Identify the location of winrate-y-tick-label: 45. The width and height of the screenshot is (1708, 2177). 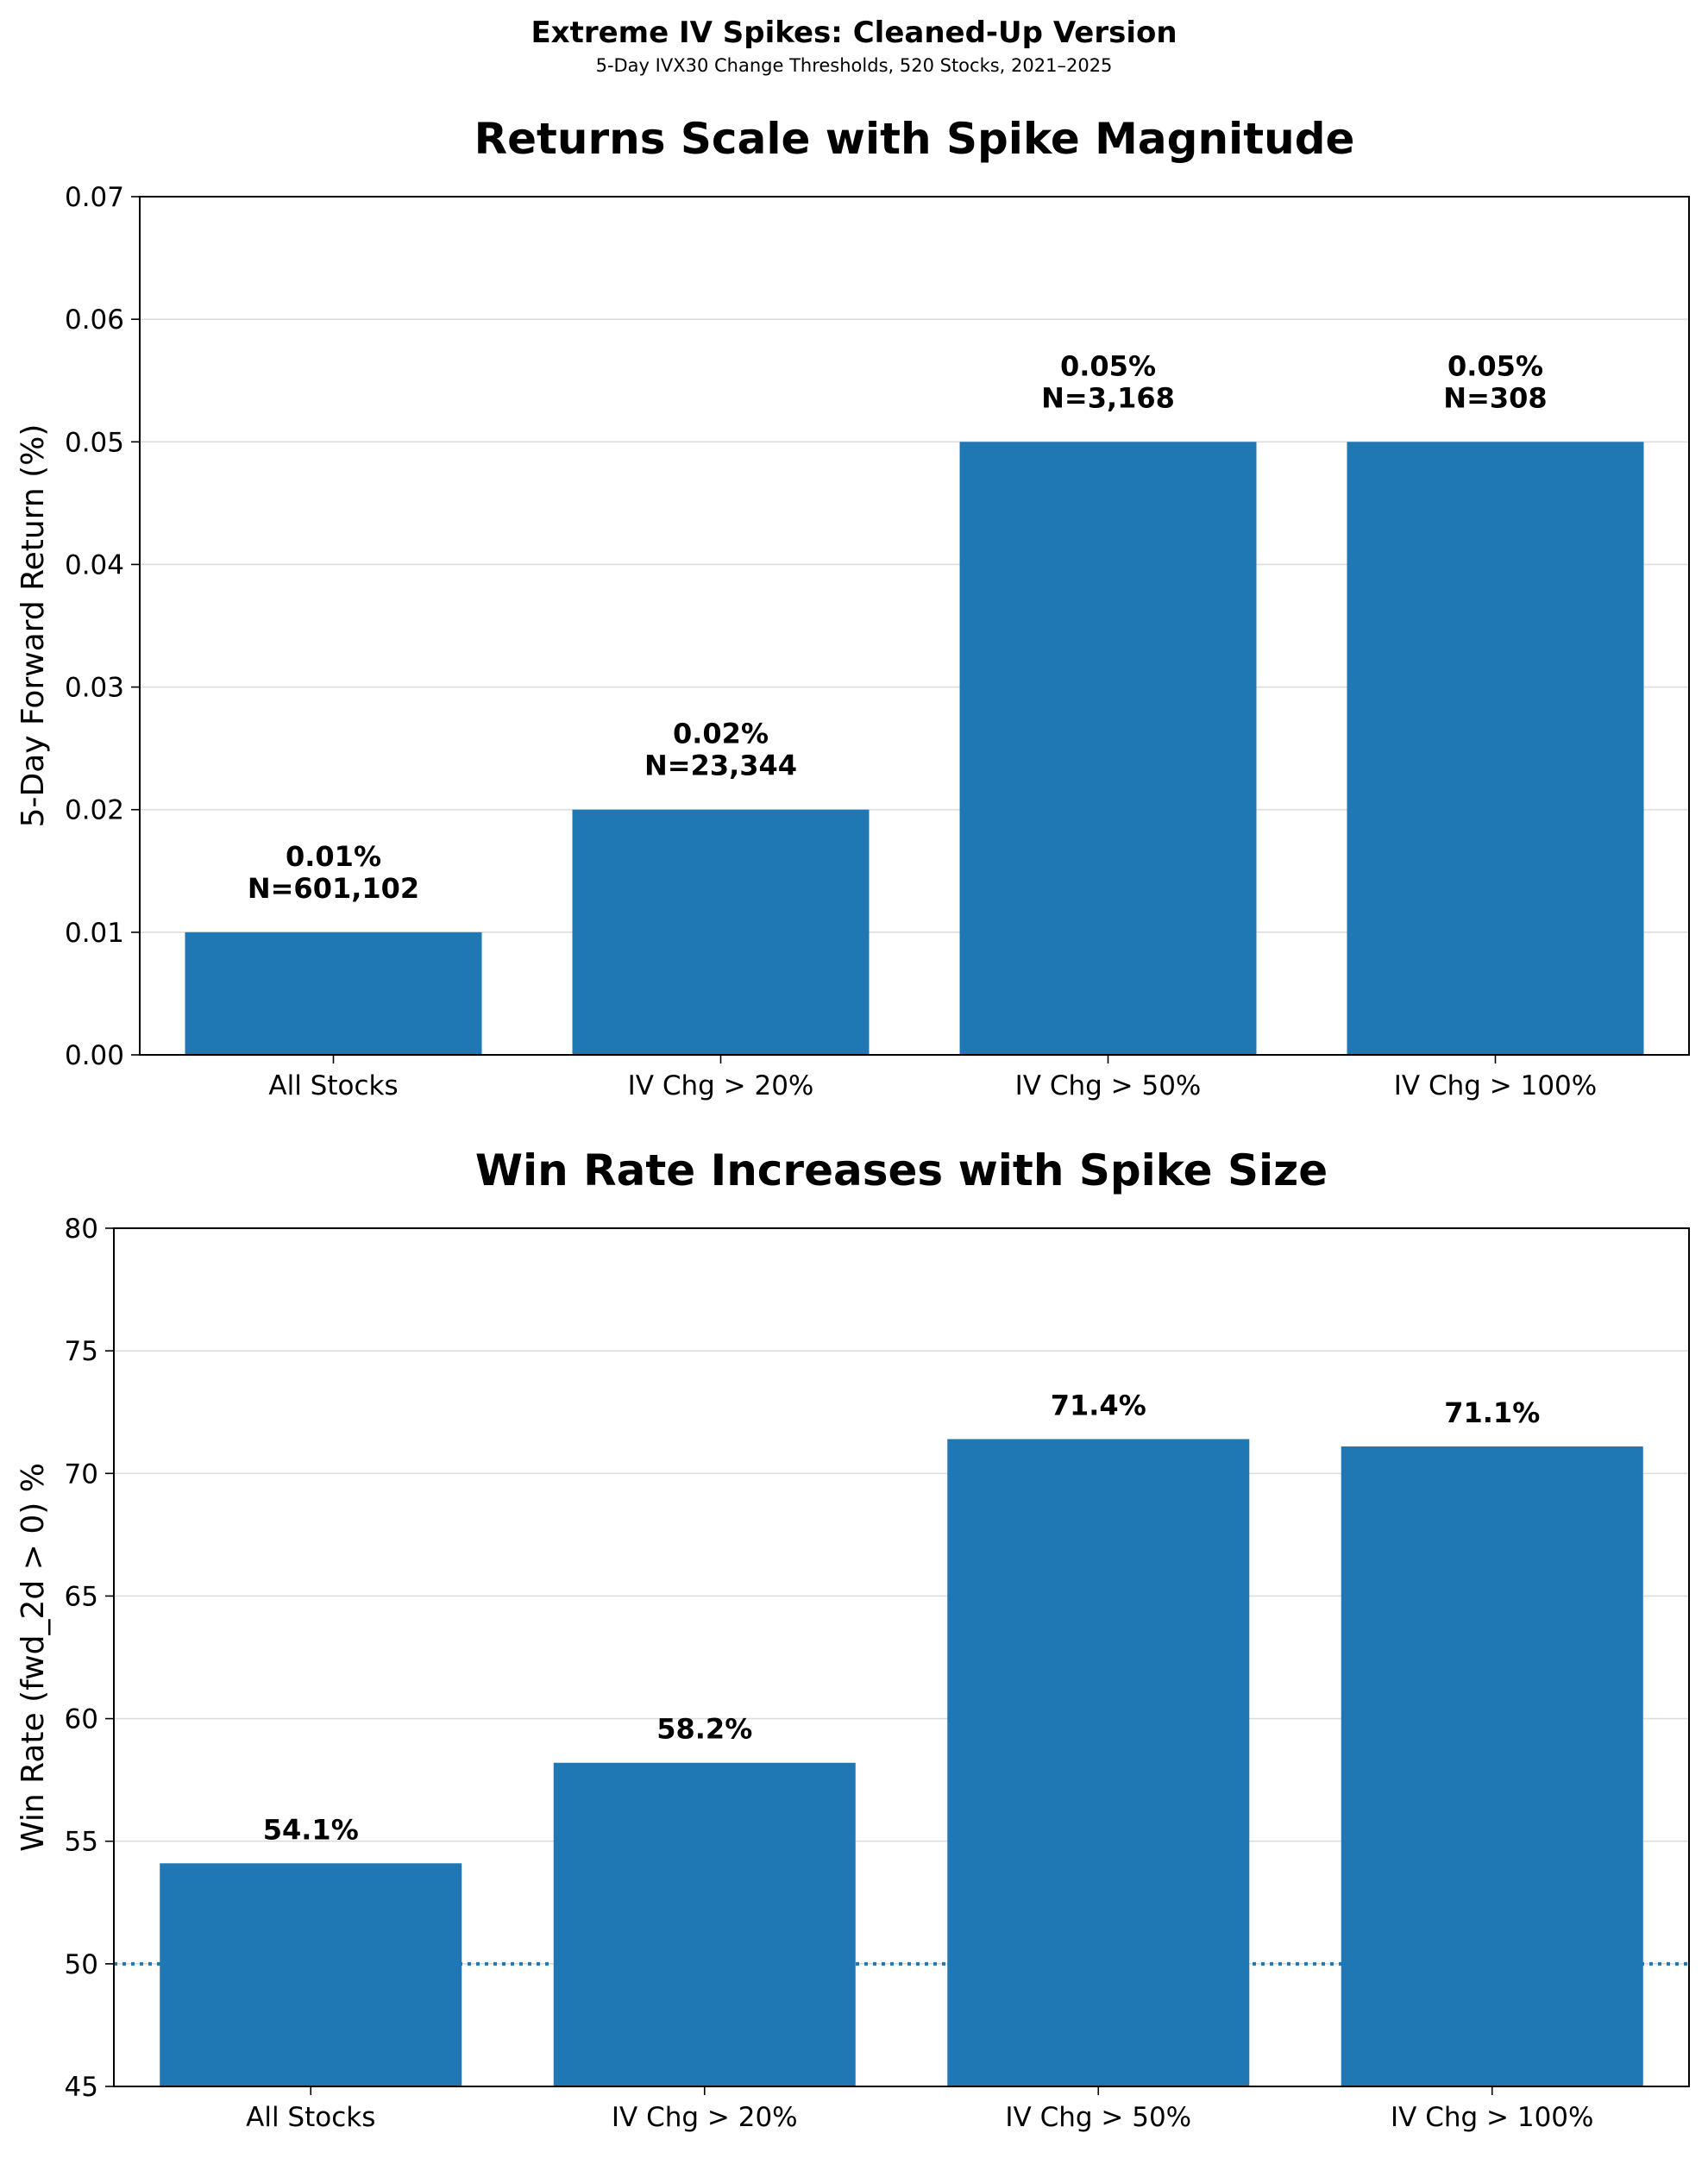
(81, 2087).